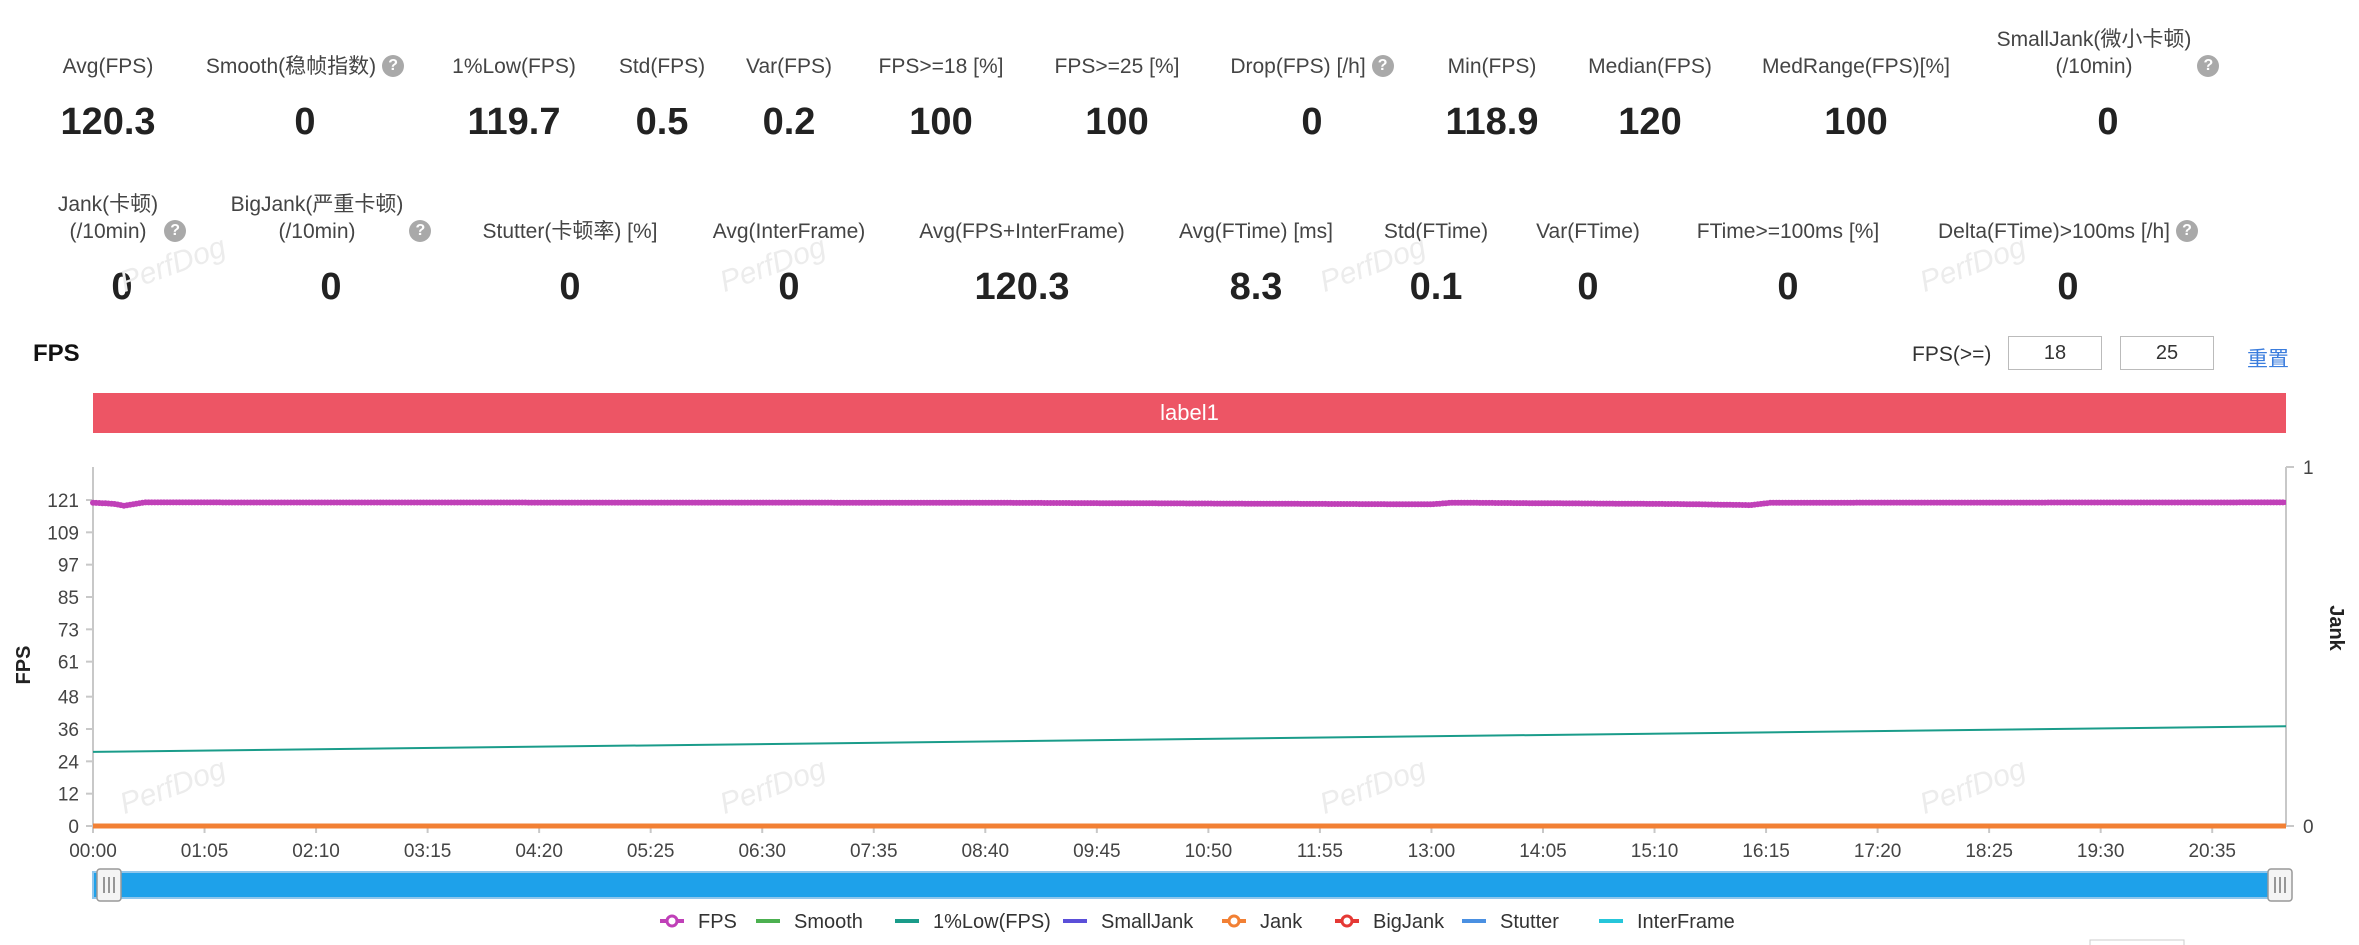 This screenshot has width=2359, height=945. What do you see at coordinates (1788, 246) in the screenshot?
I see `stat-r2-8: FTime>=100ms [%] 0` at bounding box center [1788, 246].